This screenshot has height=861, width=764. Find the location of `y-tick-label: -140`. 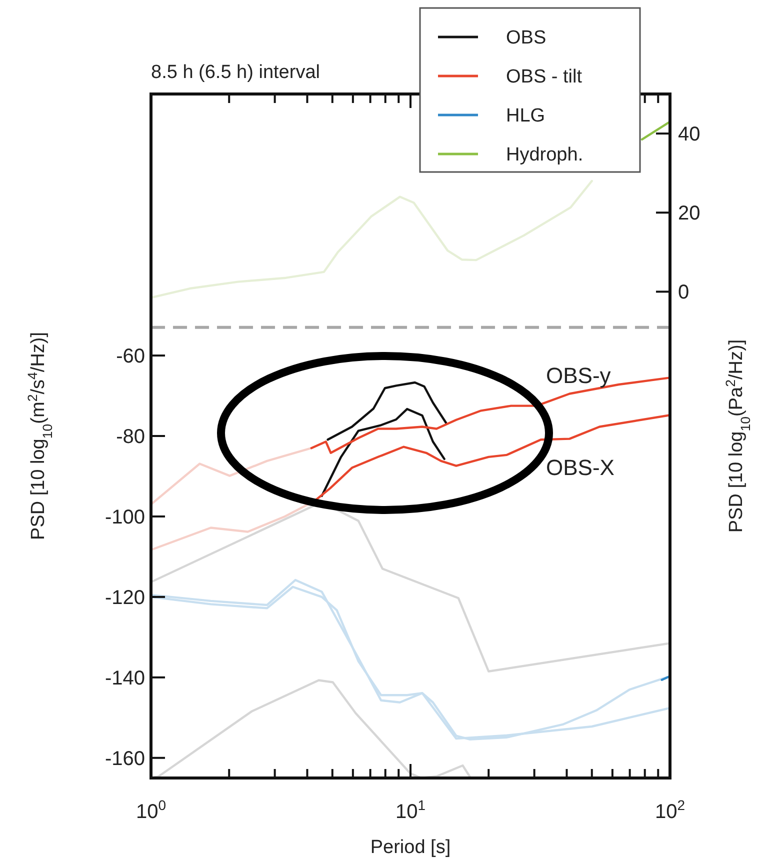

y-tick-label: -140 is located at coordinates (124, 678).